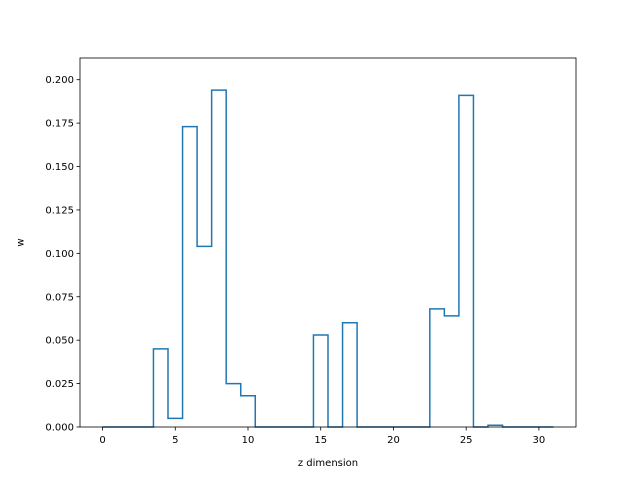 The height and width of the screenshot is (480, 640). I want to click on y-tick-label: 0.100, so click(59, 254).